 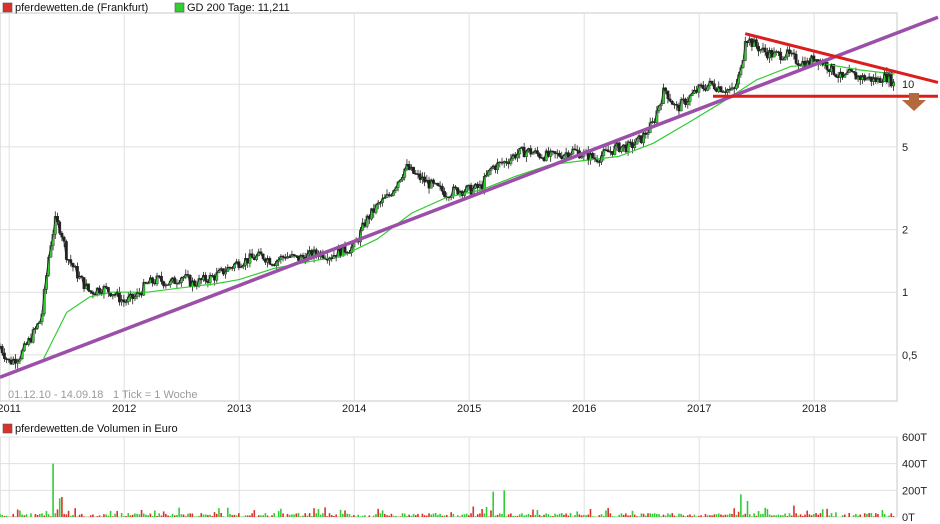 I want to click on volume-y-tick-label: 400T, so click(x=914, y=465).